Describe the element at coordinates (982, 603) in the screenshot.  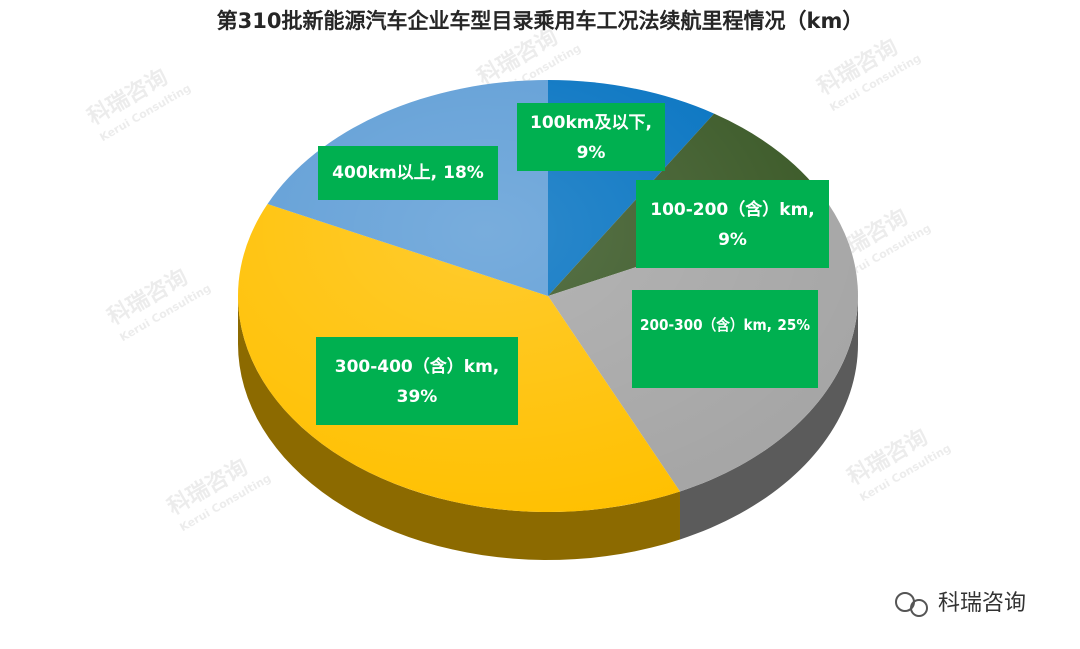
I see `footer-text: 科瑞咨询` at that location.